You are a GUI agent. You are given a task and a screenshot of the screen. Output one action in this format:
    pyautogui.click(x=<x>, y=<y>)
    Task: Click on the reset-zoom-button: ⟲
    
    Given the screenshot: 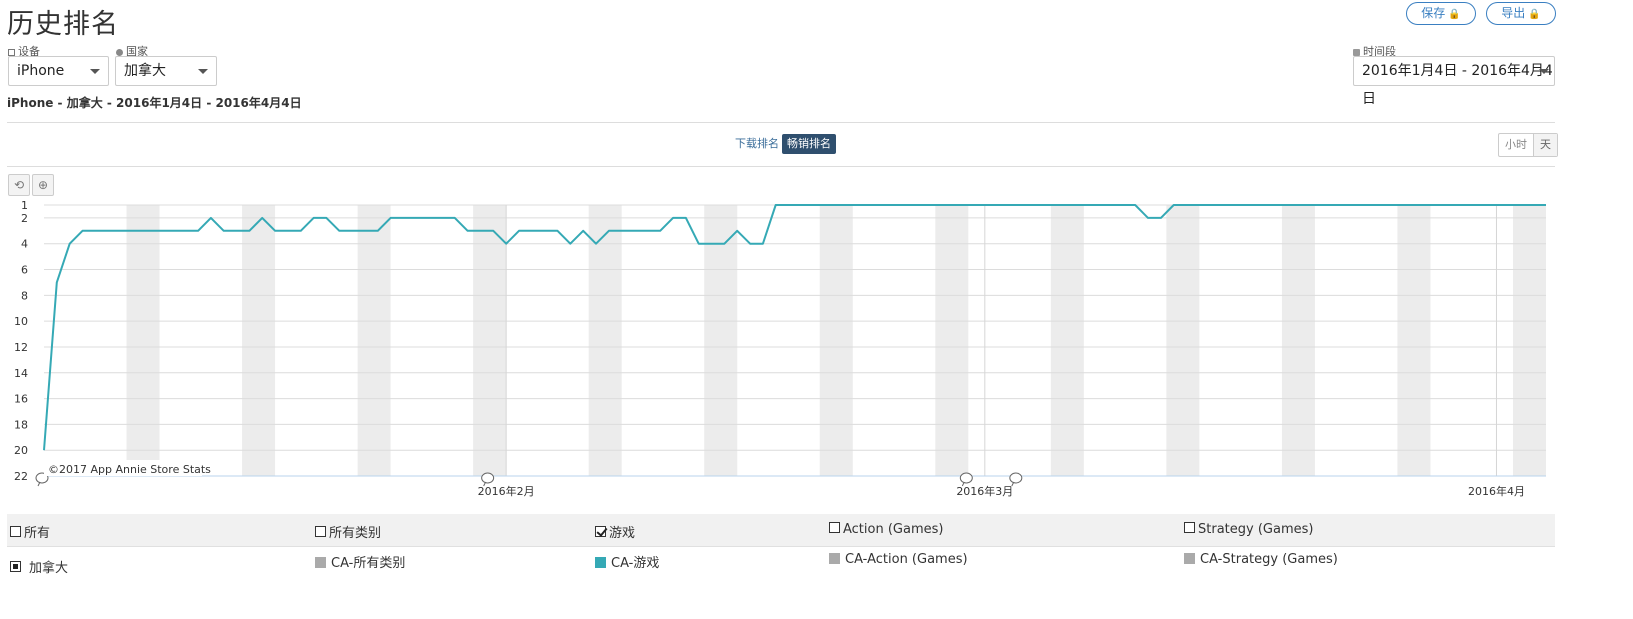 What is the action you would take?
    pyautogui.click(x=19, y=185)
    